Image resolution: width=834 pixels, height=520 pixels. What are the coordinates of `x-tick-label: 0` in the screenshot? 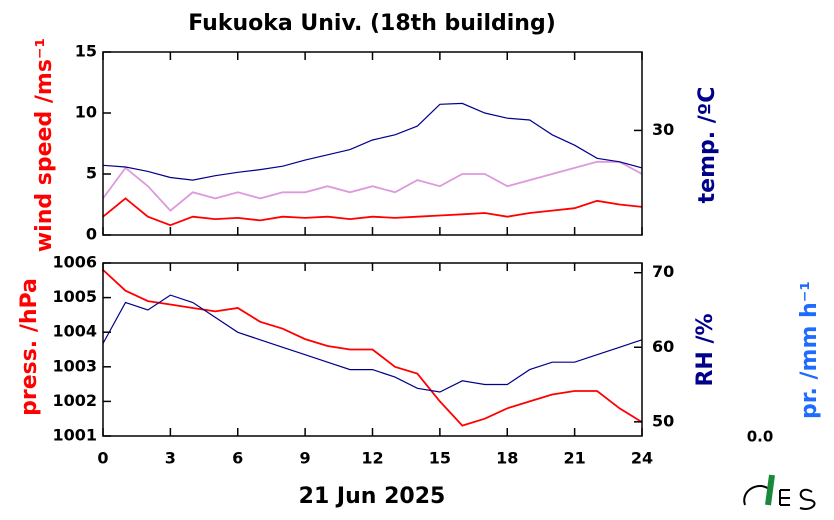 It's located at (102, 458).